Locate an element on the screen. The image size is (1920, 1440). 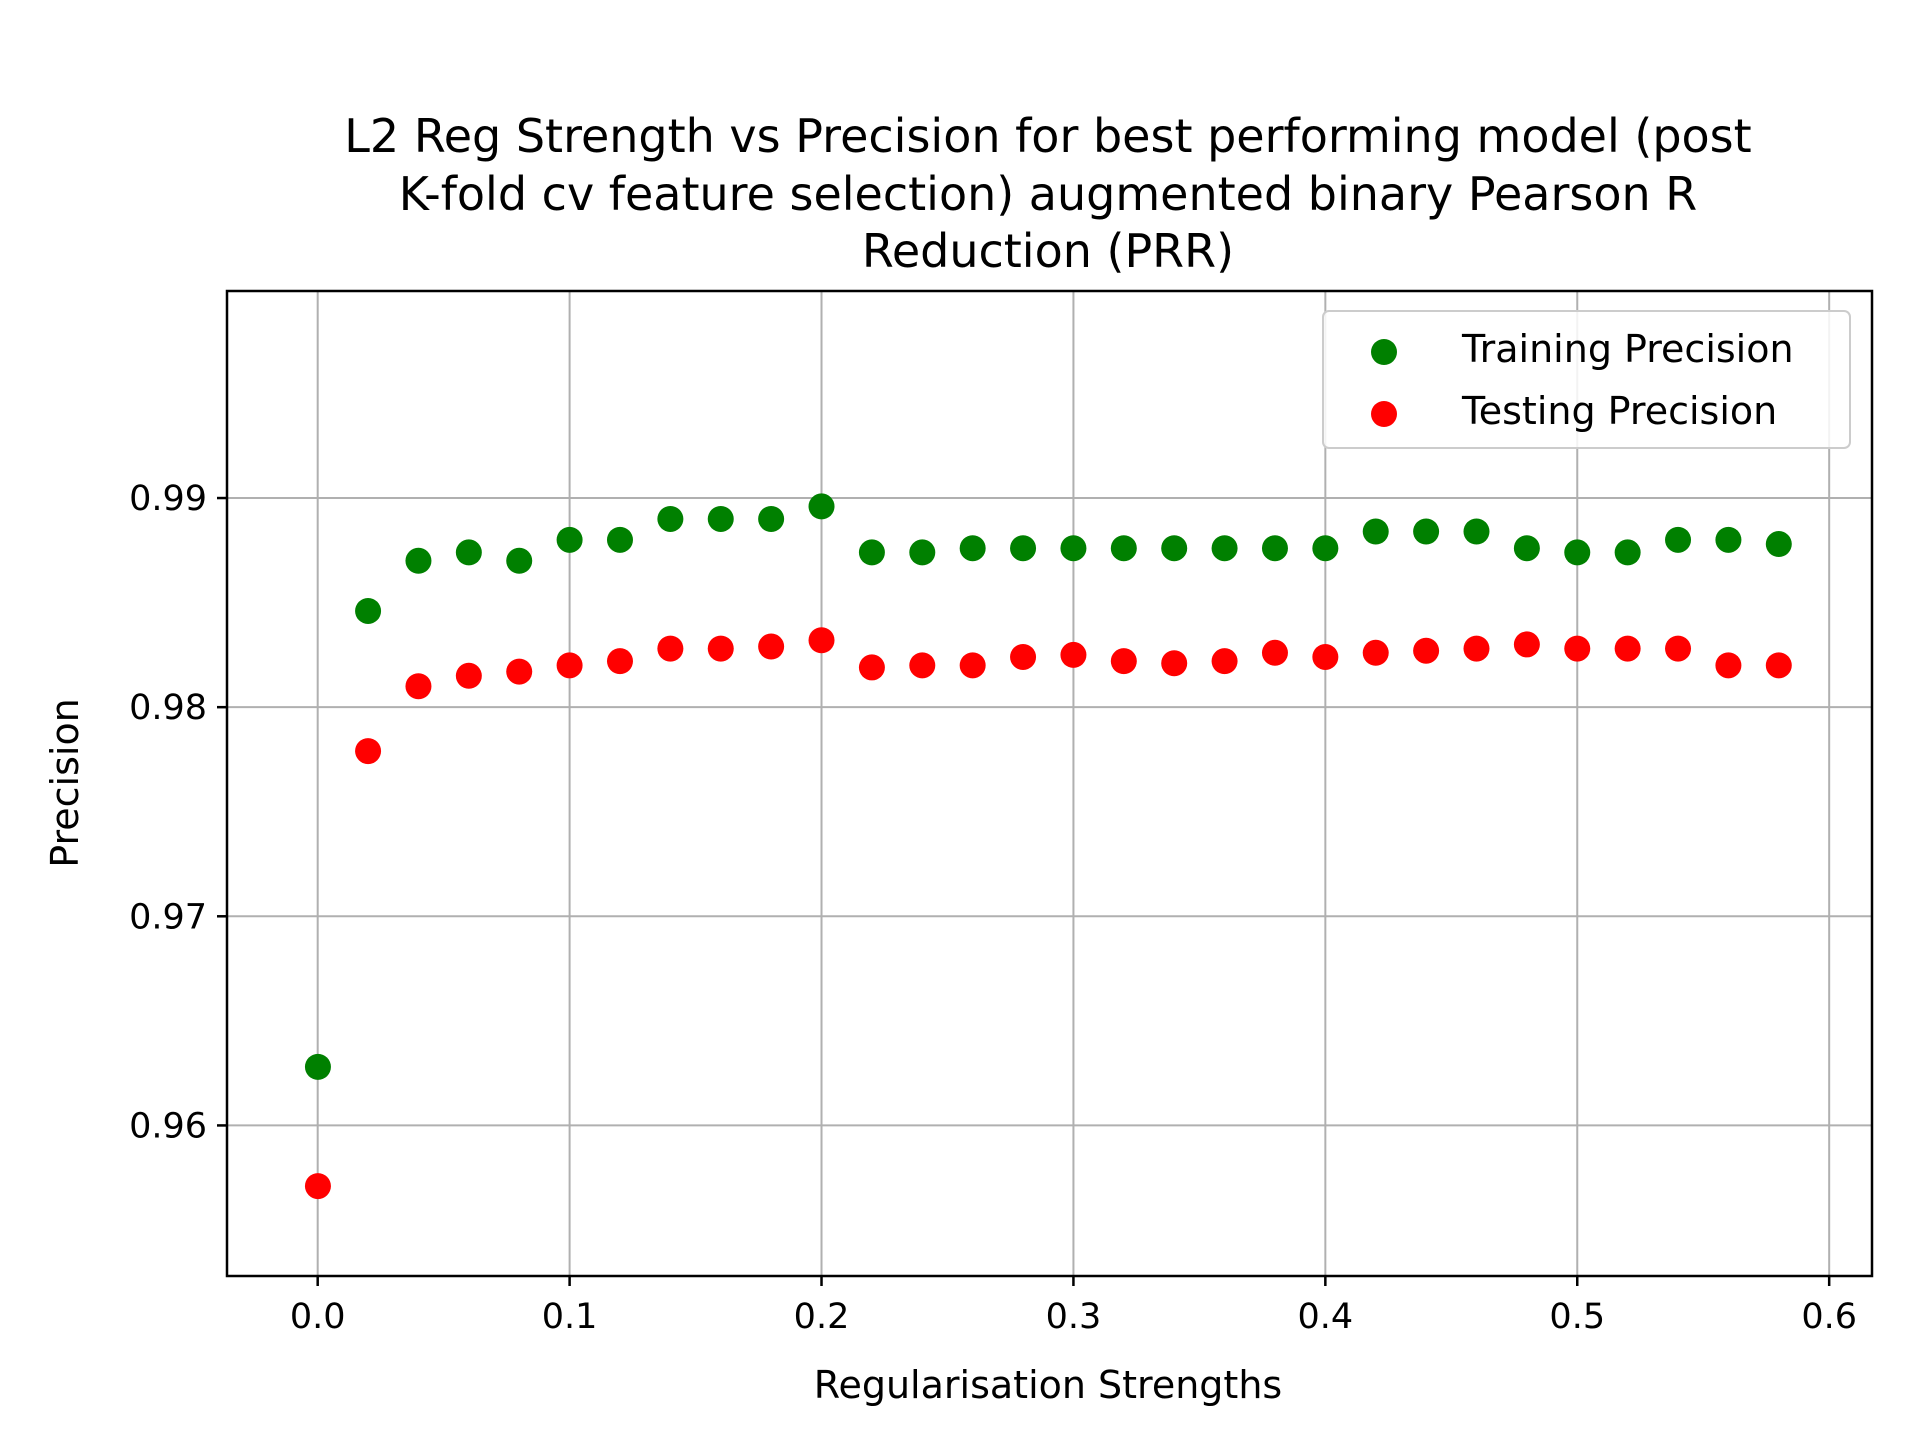
y-tick-label: 0.97 is located at coordinates (168, 917).